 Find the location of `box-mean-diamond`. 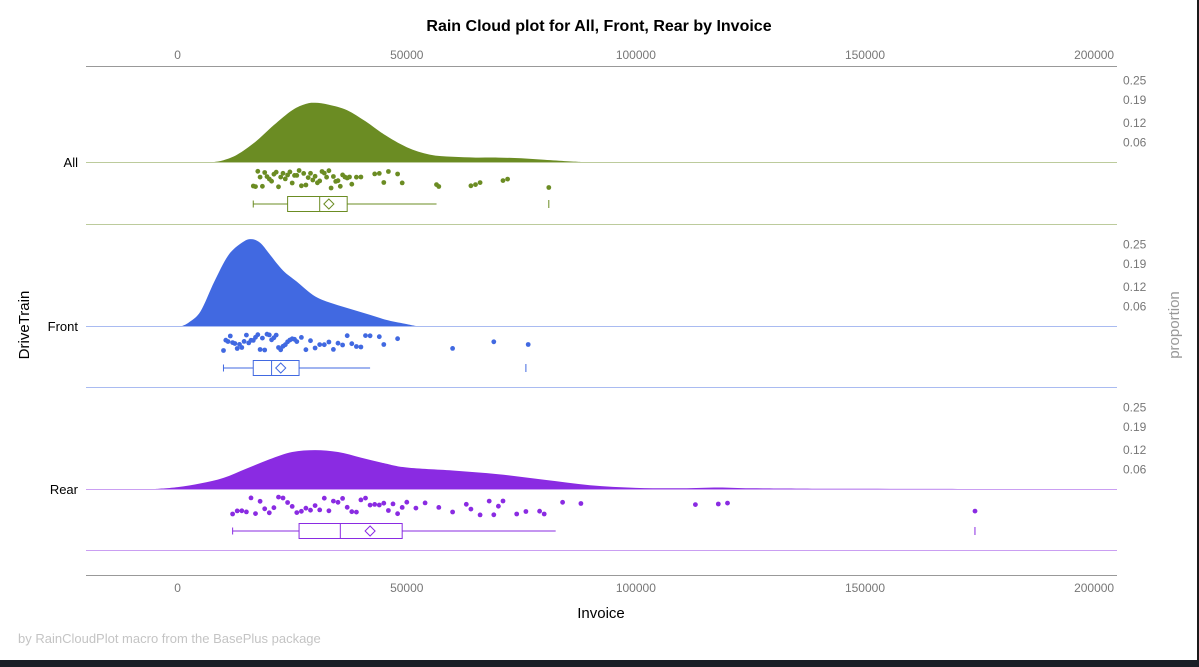

box-mean-diamond is located at coordinates (281, 368).